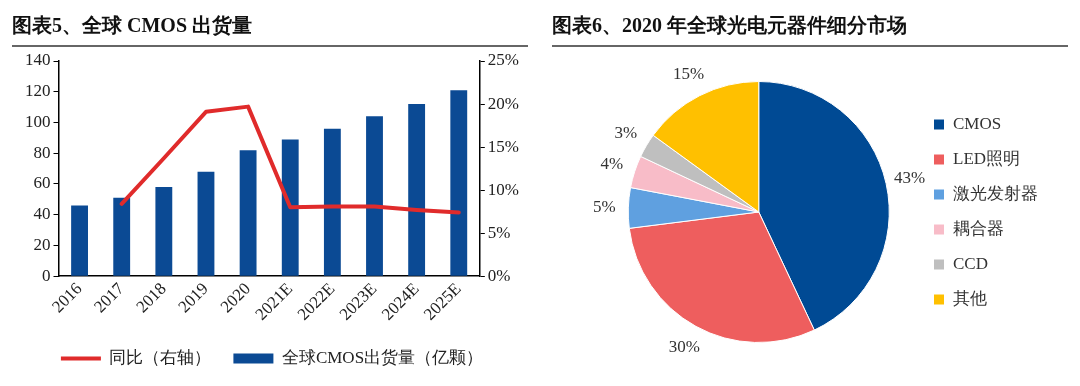 This screenshot has height=386, width=1080. Describe the element at coordinates (160, 357) in the screenshot. I see `legend-label: 同比（右轴）` at that location.